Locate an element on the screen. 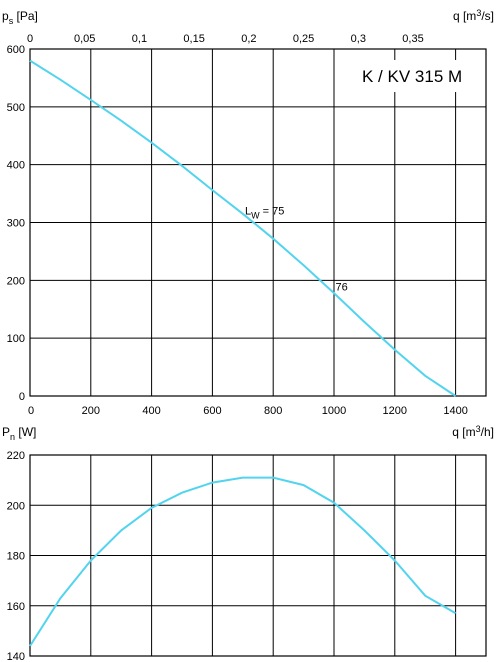 This screenshot has width=500, height=662. top-x-tick-label: 0,15 is located at coordinates (193, 39).